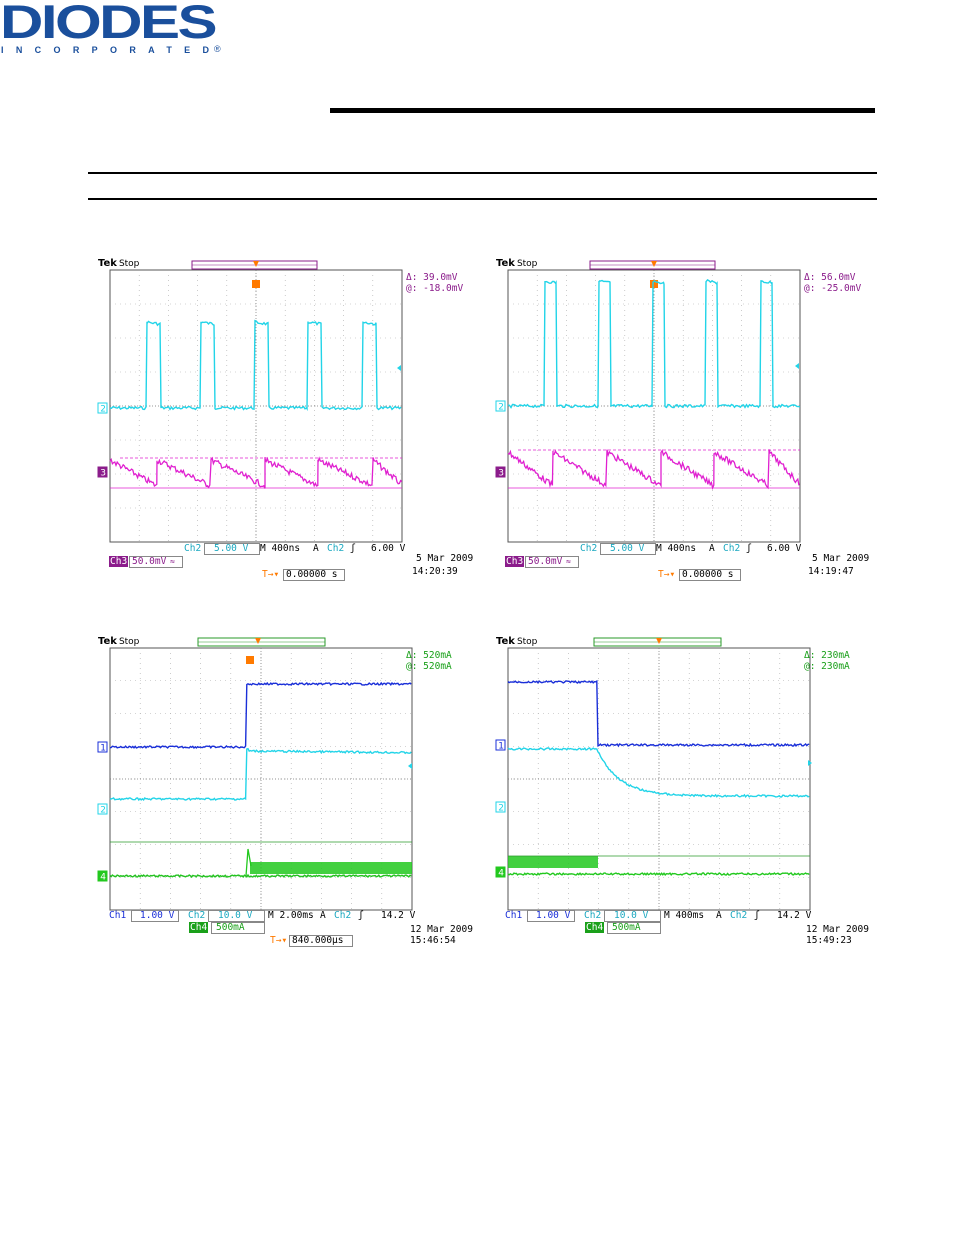 The image size is (954, 1235). Describe the element at coordinates (659, 641) in the screenshot. I see `trigger-position-icon` at that location.